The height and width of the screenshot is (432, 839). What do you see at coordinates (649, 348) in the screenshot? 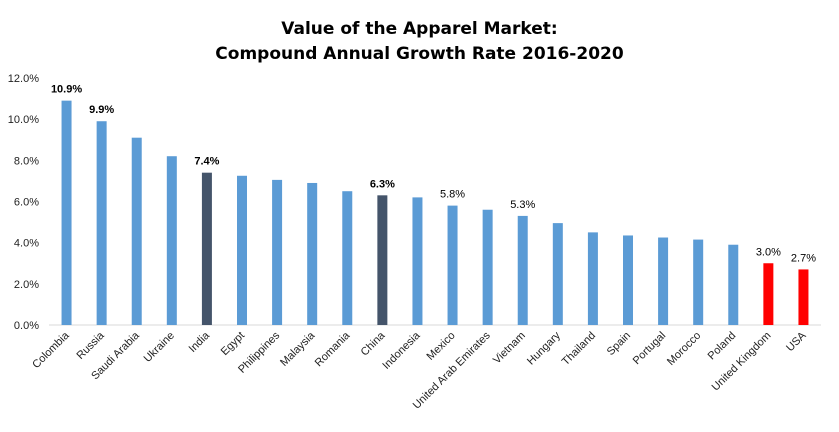
I see `x-tick-label: Portugal` at bounding box center [649, 348].